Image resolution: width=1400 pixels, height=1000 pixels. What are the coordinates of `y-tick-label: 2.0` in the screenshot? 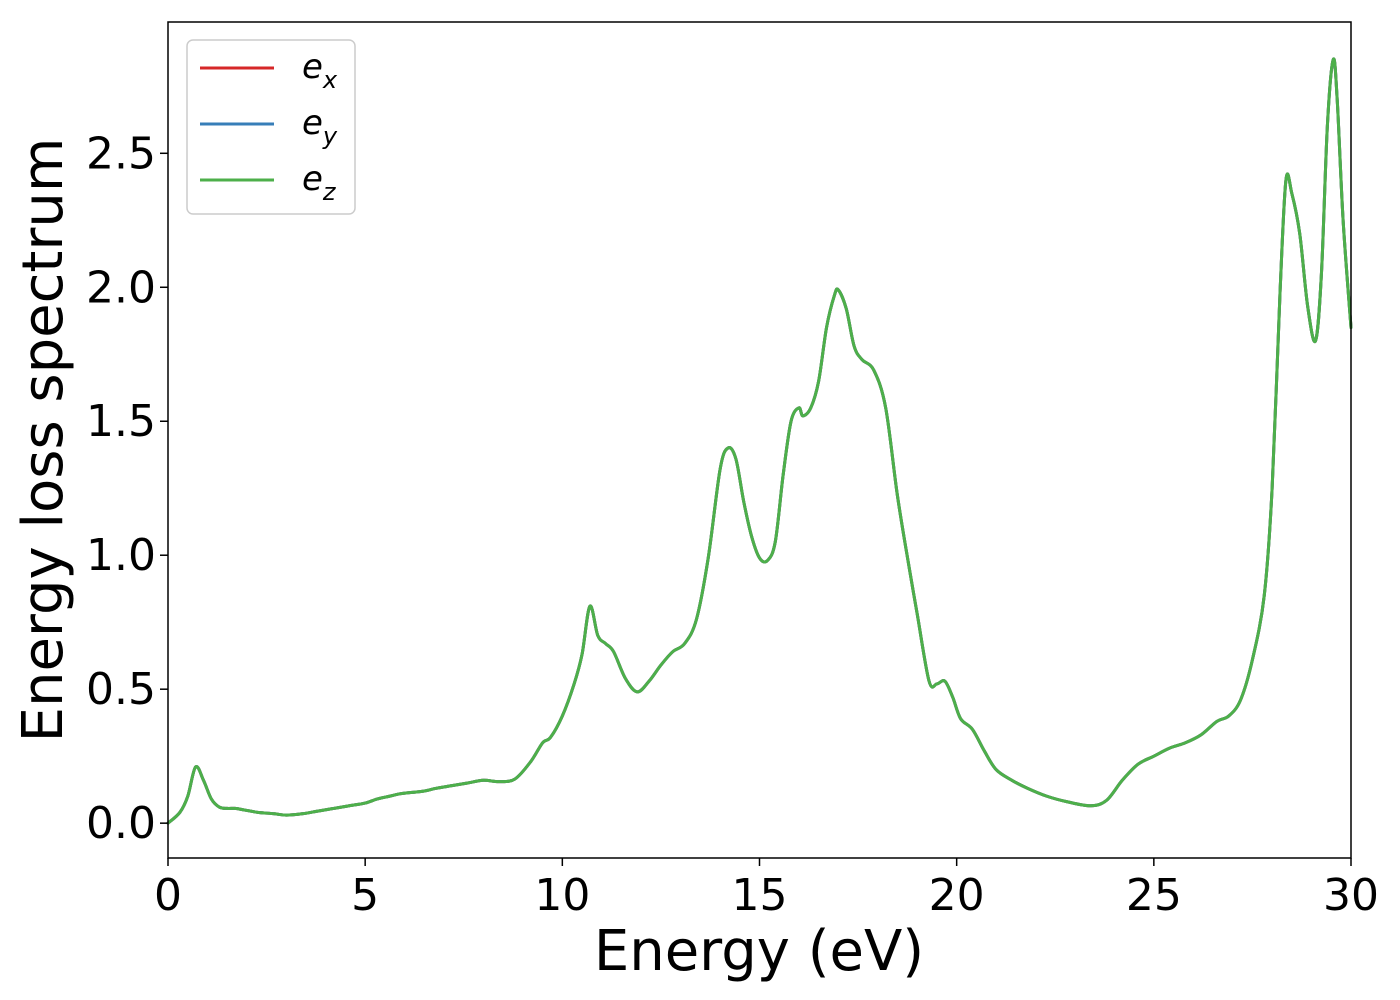 It's located at (121, 287).